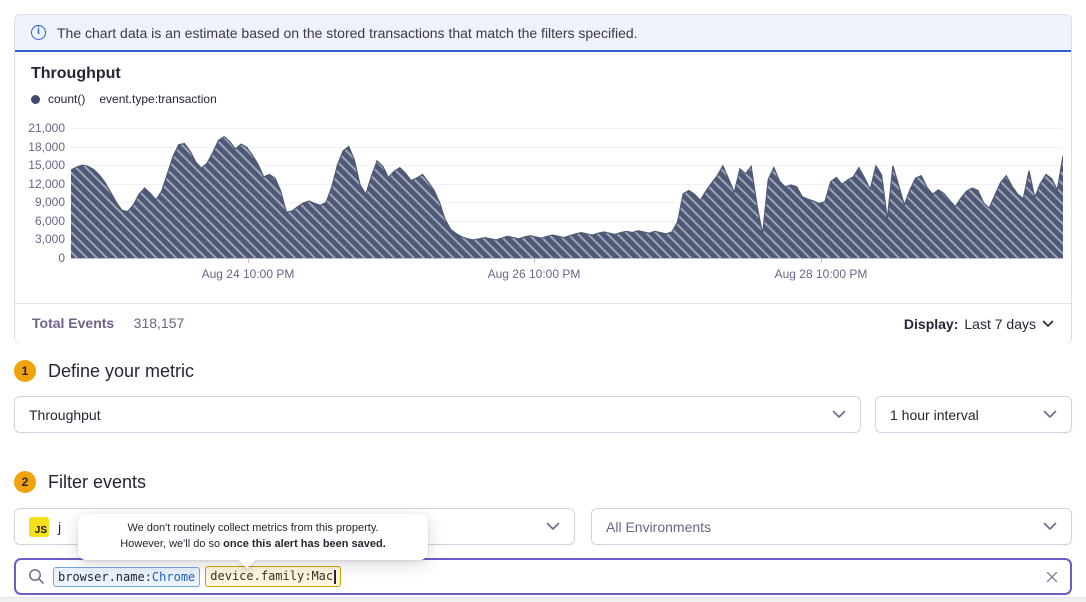  Describe the element at coordinates (567, 258) in the screenshot. I see `x-axis-line` at that location.